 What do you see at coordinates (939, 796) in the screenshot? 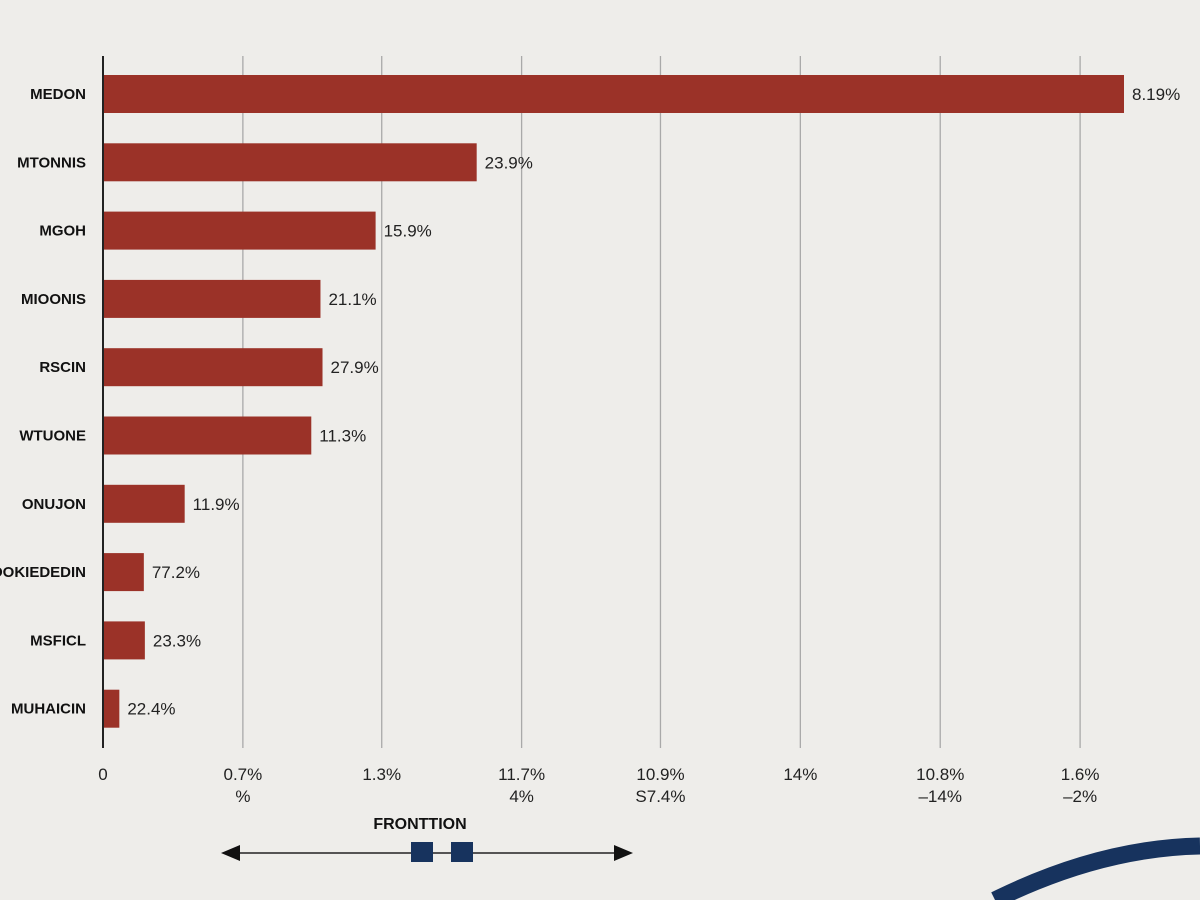
I see `x-tick-label: –14%` at bounding box center [939, 796].